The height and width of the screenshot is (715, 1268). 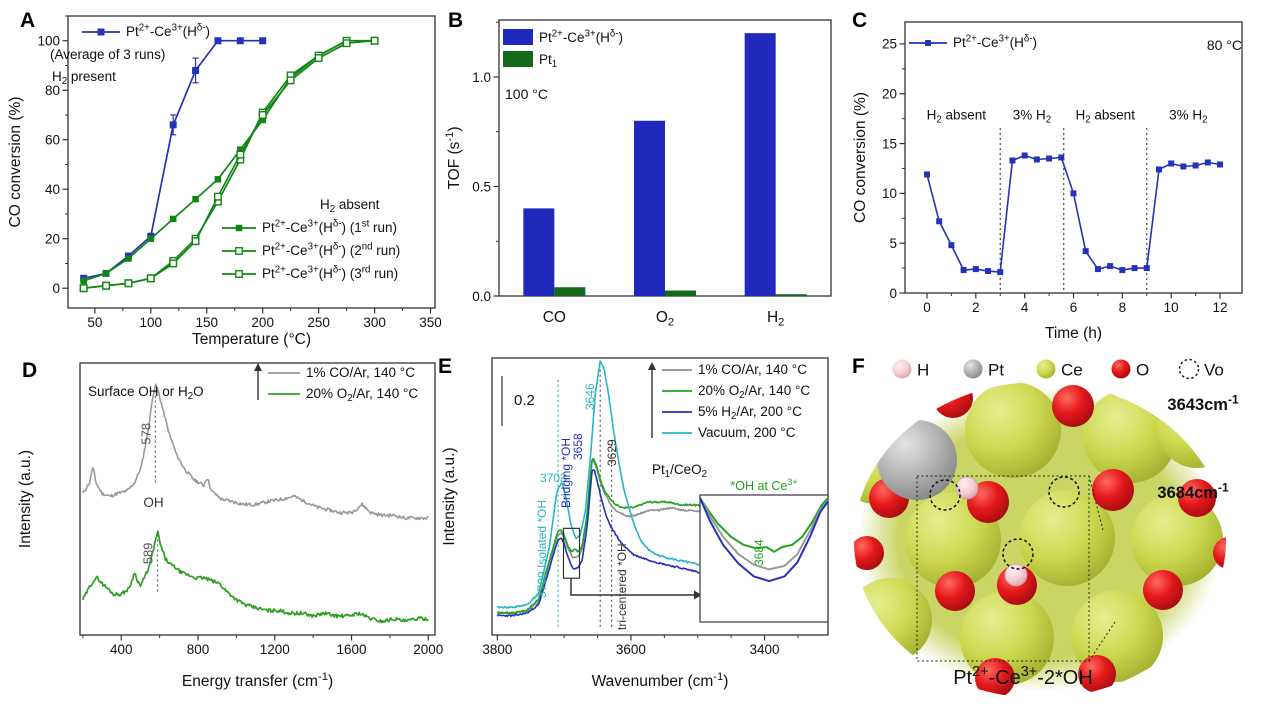 I want to click on svg-text: 25, so click(x=889, y=44).